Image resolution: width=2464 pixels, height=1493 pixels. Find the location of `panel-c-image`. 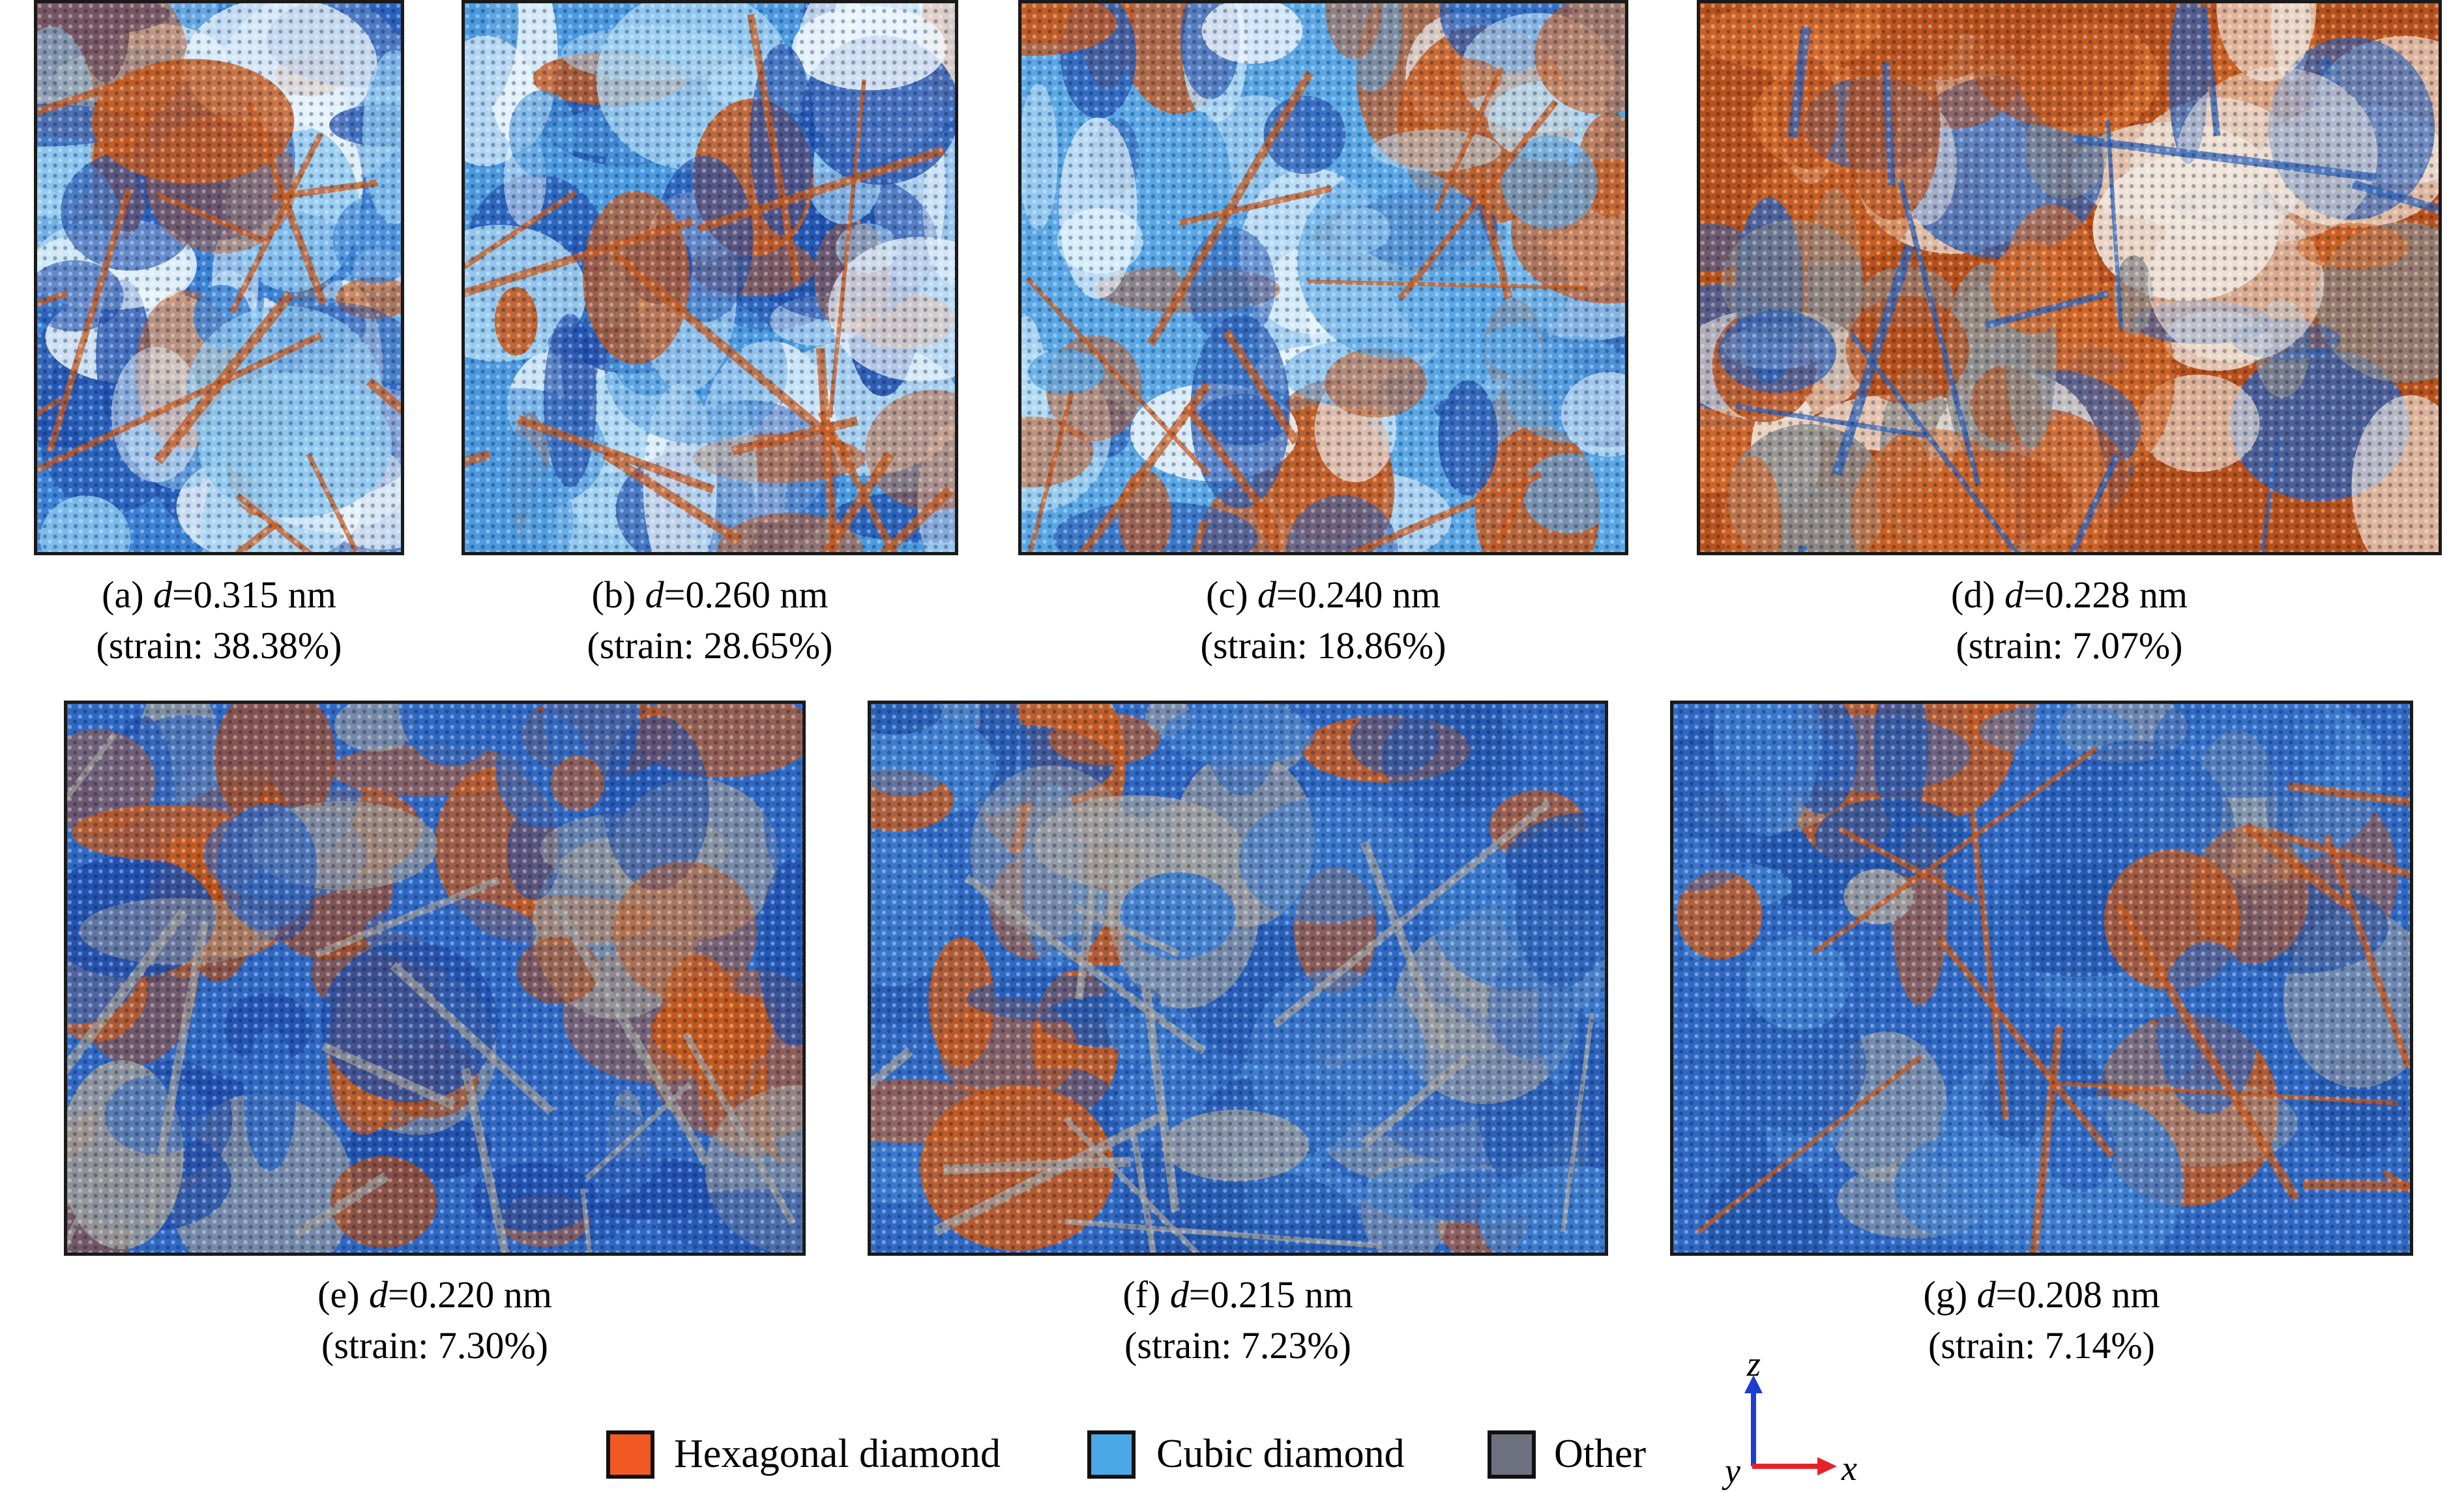

panel-c-image is located at coordinates (1323, 277).